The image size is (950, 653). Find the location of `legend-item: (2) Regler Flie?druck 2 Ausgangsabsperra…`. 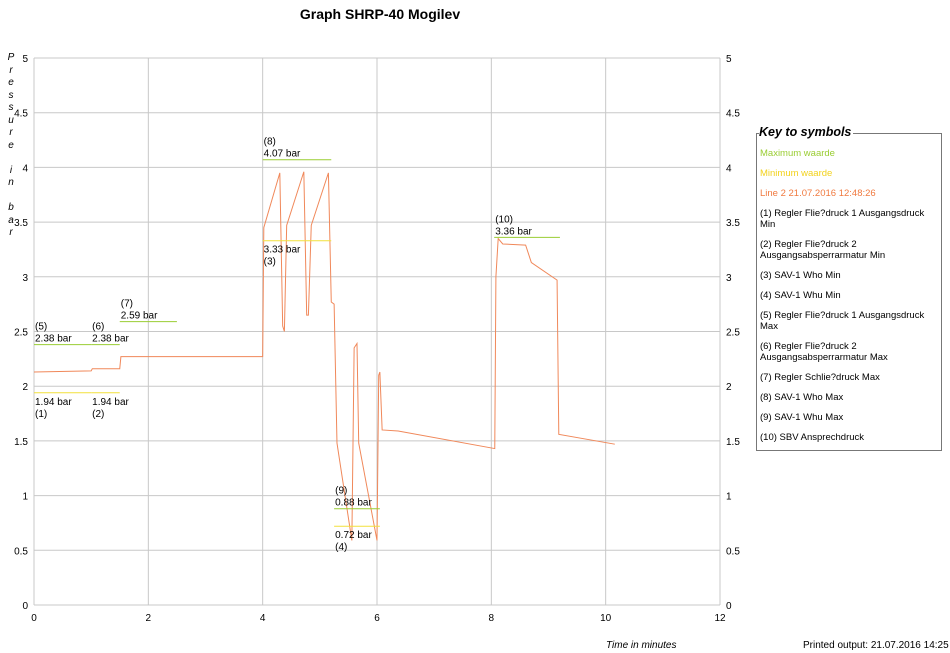

legend-item: (2) Regler Flie?druck 2 Ausgangsabsperra… is located at coordinates (823, 250).